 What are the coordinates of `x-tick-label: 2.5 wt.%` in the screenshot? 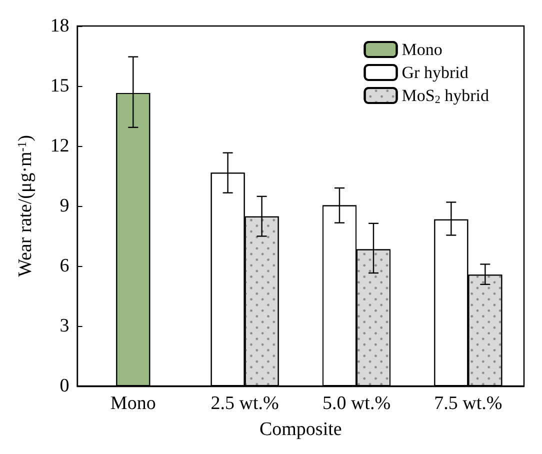 It's located at (245, 403).